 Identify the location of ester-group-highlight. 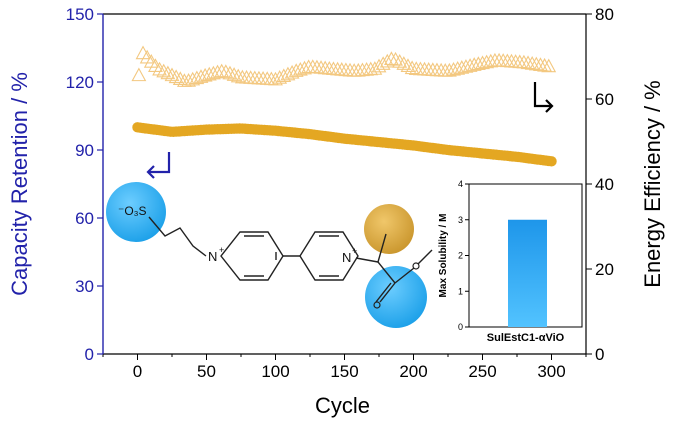
(396, 297).